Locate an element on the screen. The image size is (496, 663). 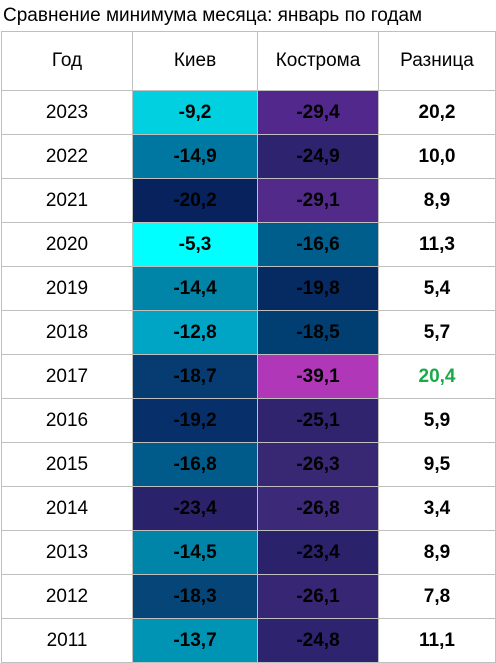
kostroma-cell: -39,1 is located at coordinates (318, 376).